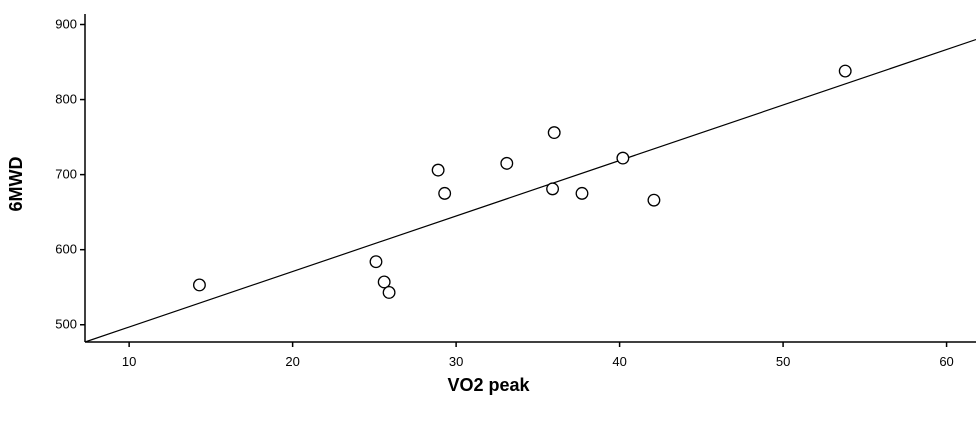 The width and height of the screenshot is (976, 428). What do you see at coordinates (66, 99) in the screenshot?
I see `y-tick-label: 800` at bounding box center [66, 99].